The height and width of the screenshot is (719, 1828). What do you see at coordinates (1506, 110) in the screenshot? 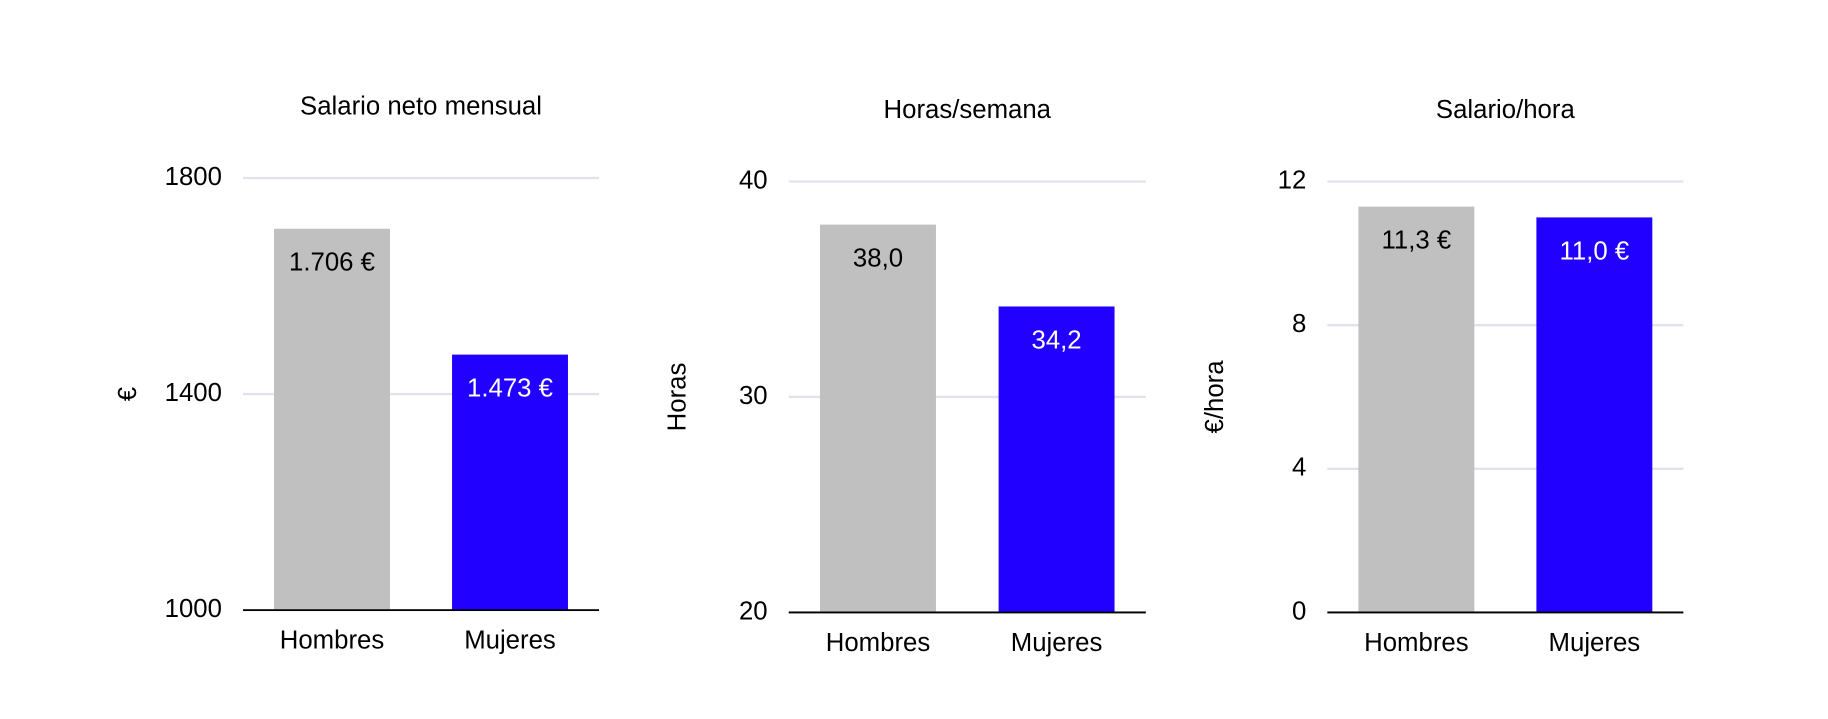
I see `chart-title: Salario/hora` at bounding box center [1506, 110].